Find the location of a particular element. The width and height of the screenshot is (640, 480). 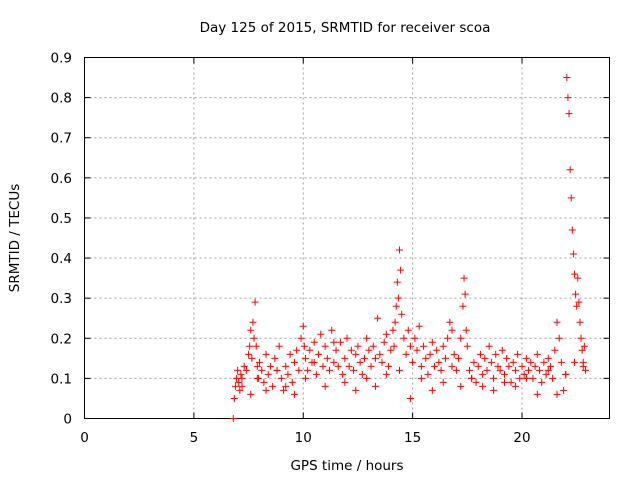

x-tick-labels: 0 5 10 15 20 is located at coordinates (305, 438).